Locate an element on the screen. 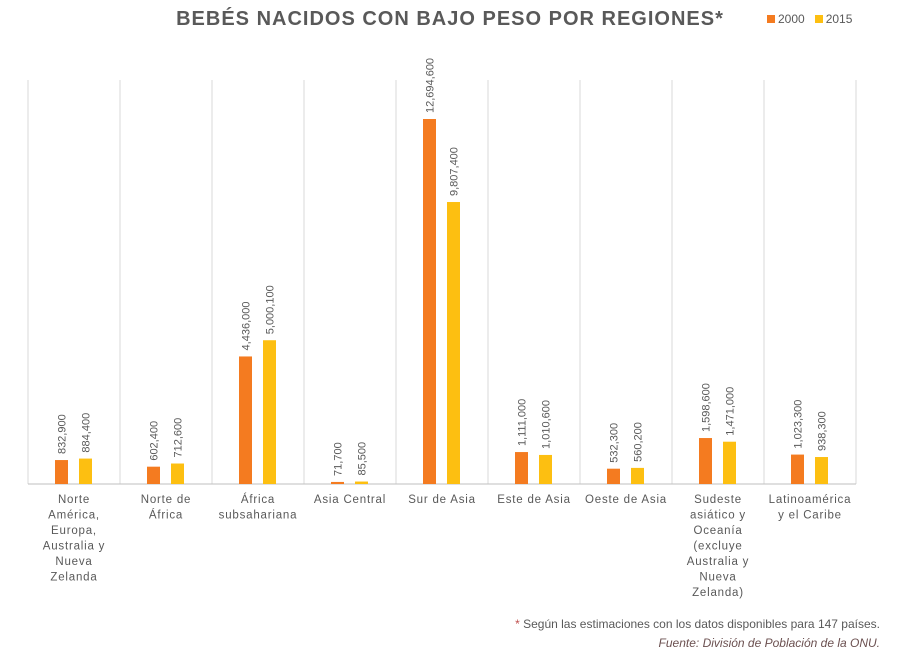  category-label: Oceanía is located at coordinates (717, 531).